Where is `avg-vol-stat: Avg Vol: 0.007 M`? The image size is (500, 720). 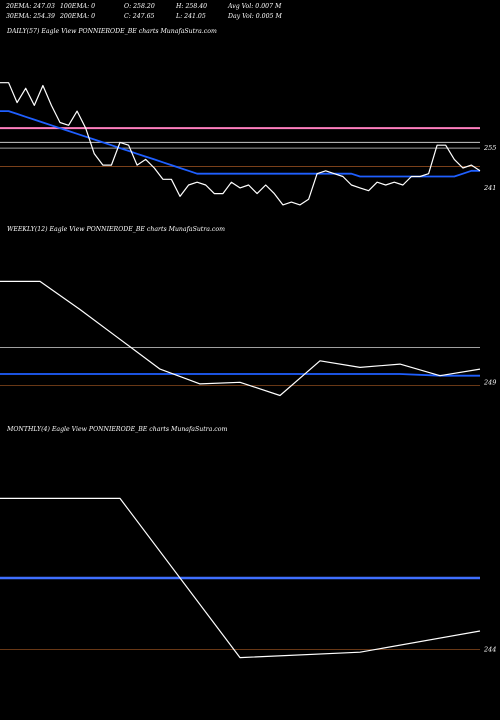
avg-vol-stat: Avg Vol: 0.007 M is located at coordinates (255, 6).